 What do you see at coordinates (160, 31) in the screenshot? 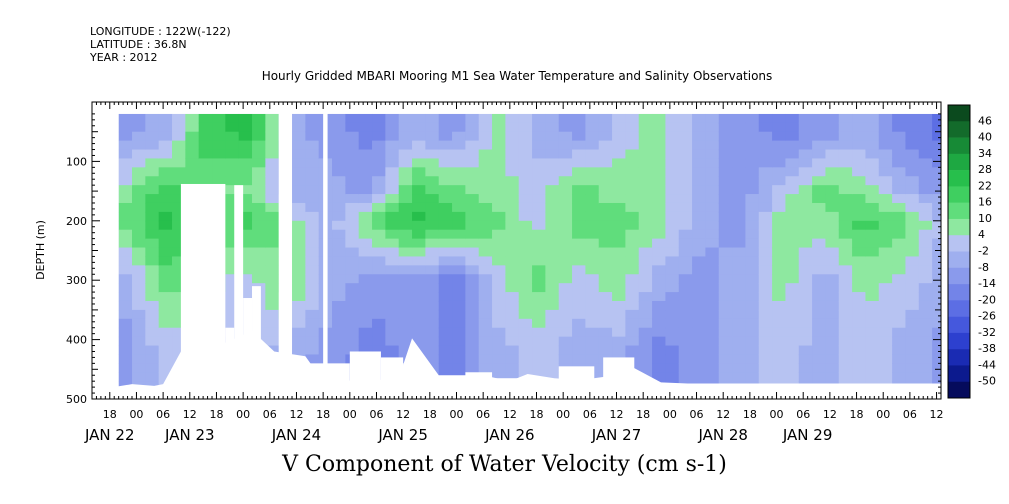
I see `longitude-label: LONGITUDE : 122W(-122)` at bounding box center [160, 31].